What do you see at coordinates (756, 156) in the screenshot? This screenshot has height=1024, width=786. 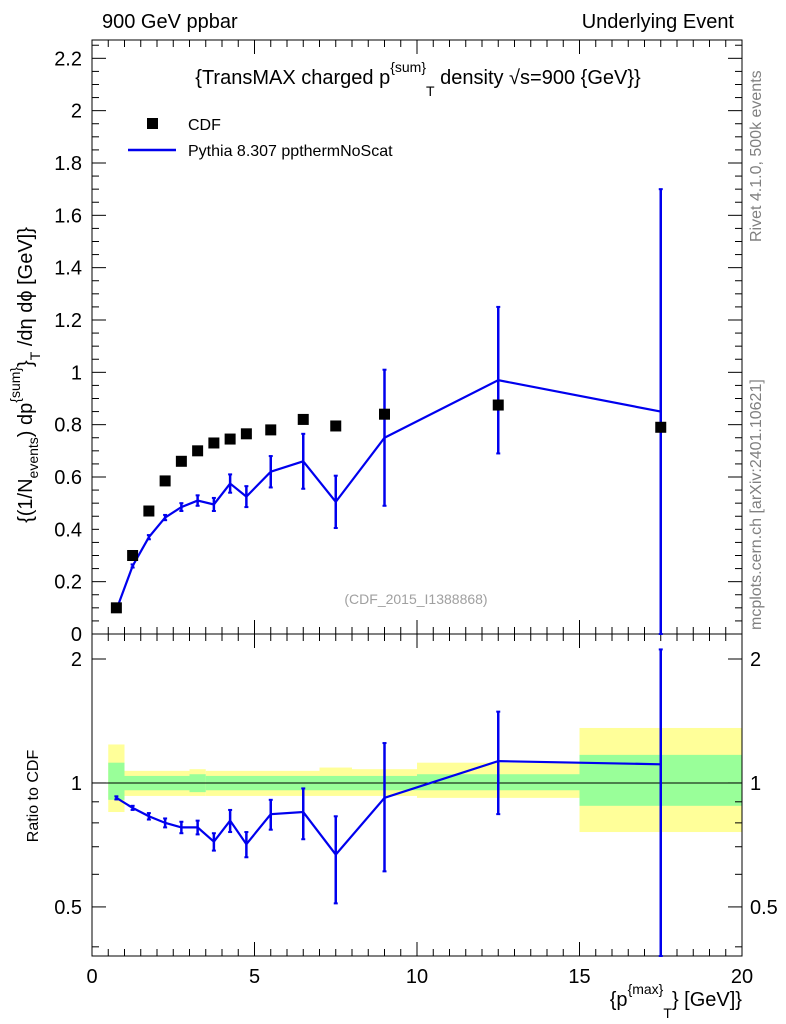 I see `rivet-version-text: Rivet 4.1.0, 500k events` at bounding box center [756, 156].